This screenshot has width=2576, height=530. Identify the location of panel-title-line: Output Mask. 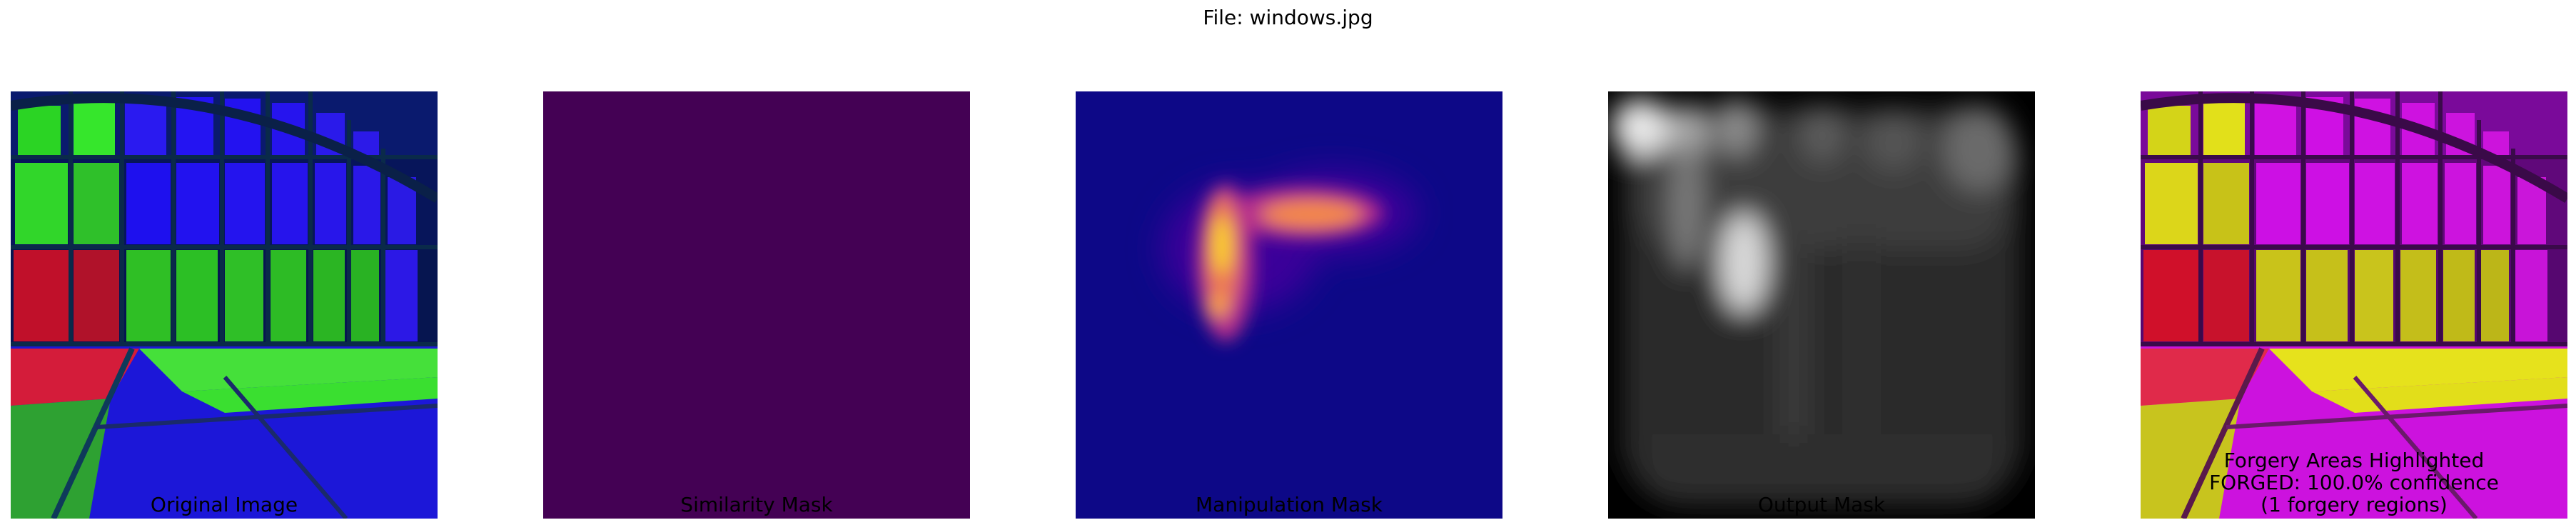
(1821, 504).